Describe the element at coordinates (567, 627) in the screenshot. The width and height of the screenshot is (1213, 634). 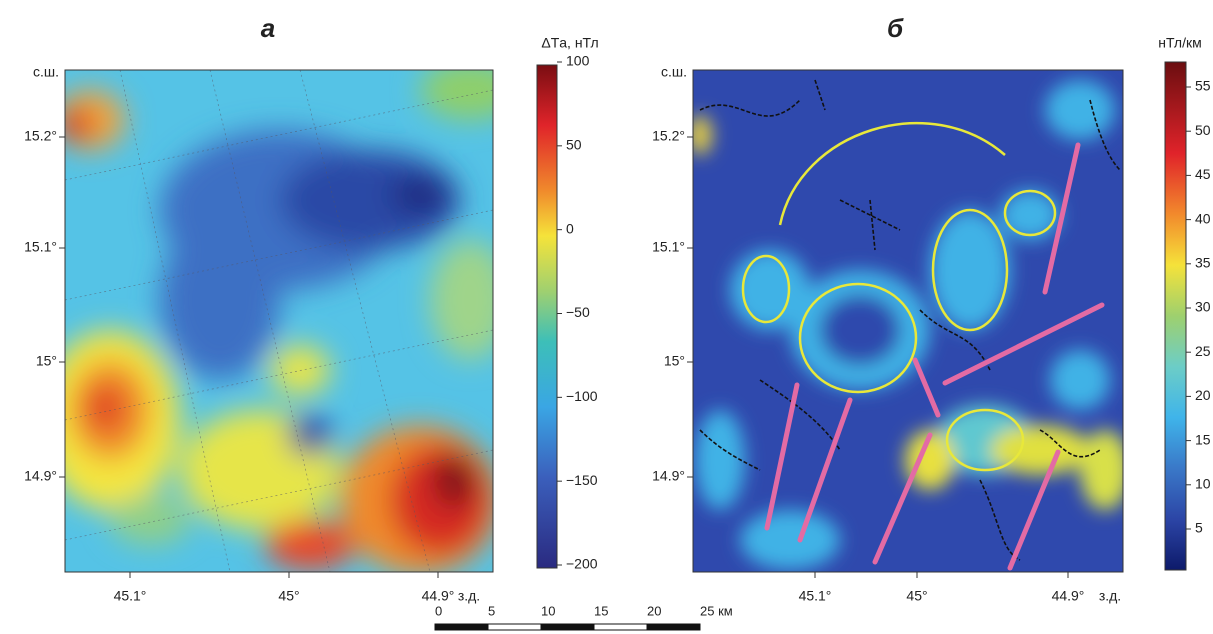
I see `scale-bar` at that location.